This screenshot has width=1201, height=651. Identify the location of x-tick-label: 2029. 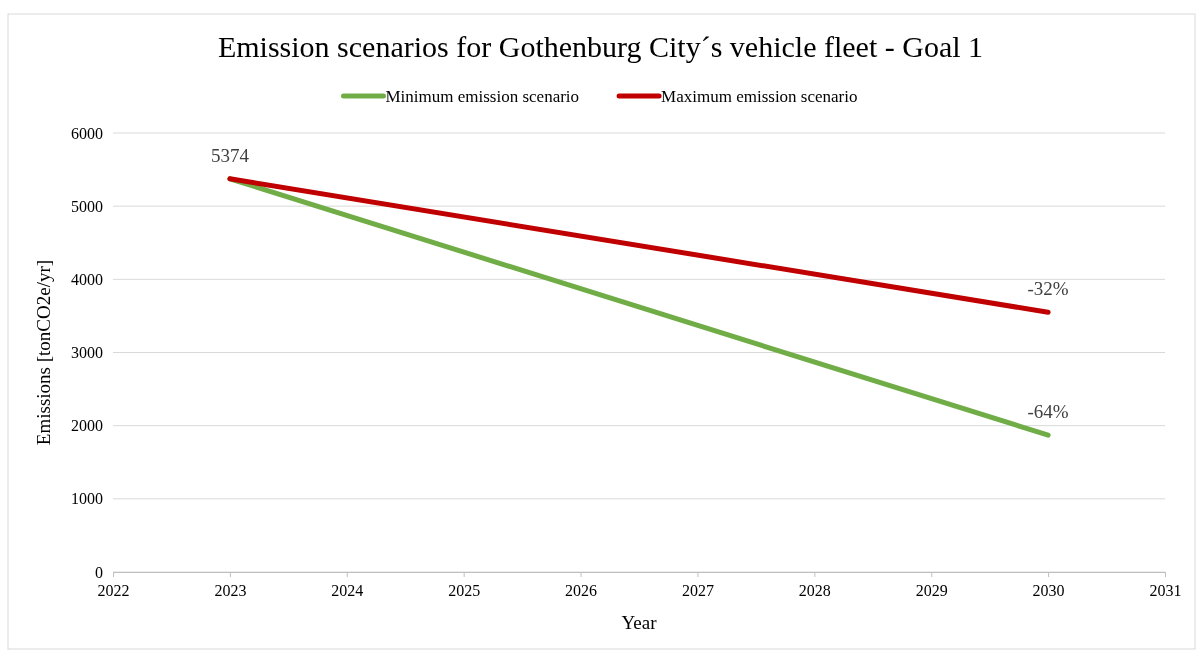
(931, 590).